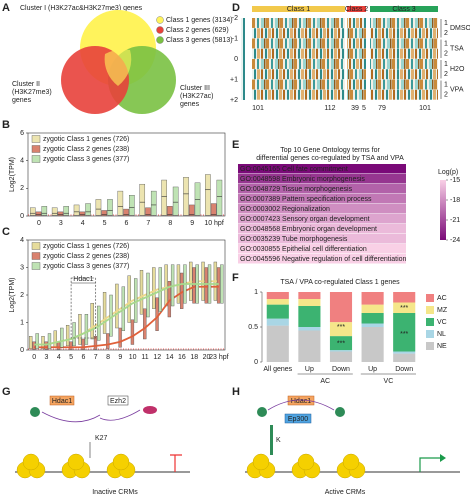 This screenshot has width=470, height=500. I want to click on protein-label: Ezh2, so click(118, 401).